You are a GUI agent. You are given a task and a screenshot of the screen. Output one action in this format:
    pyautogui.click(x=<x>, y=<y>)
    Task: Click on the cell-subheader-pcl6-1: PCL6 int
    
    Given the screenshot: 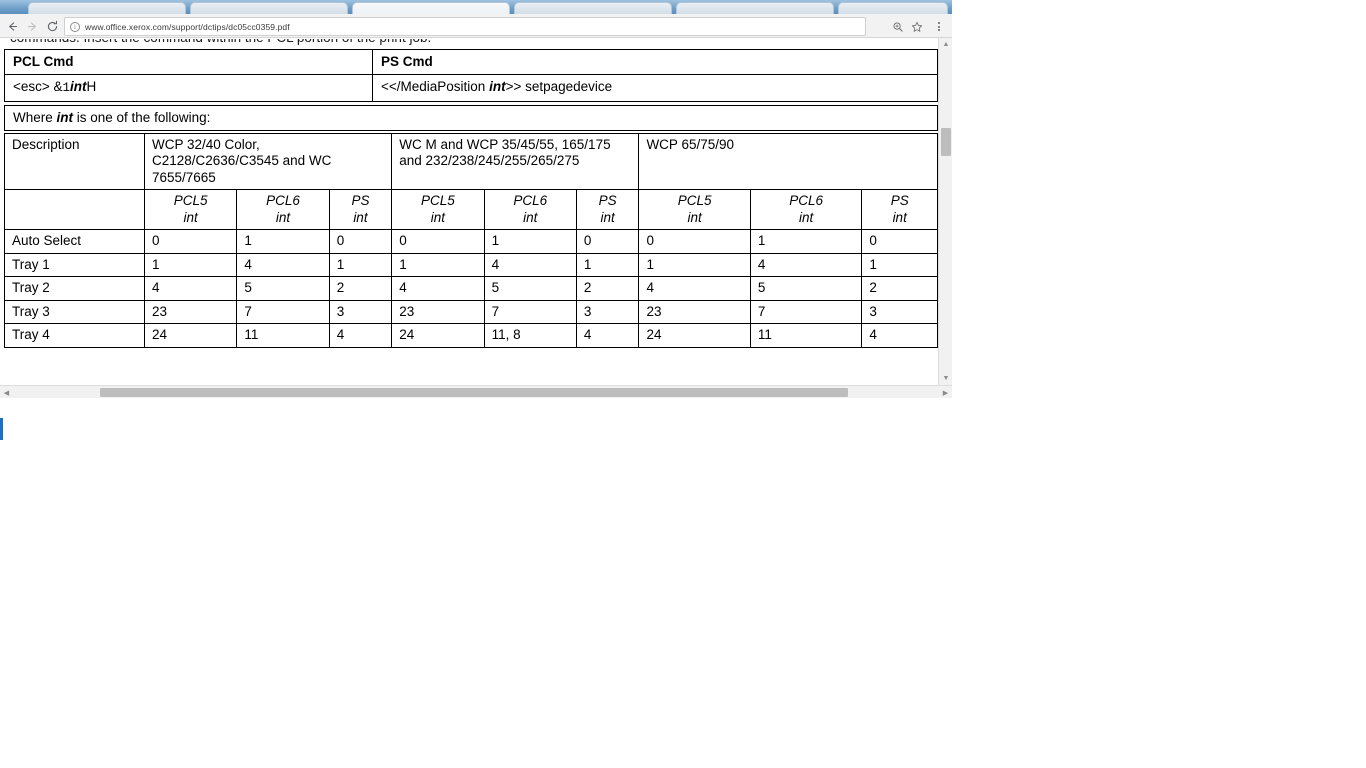 What is the action you would take?
    pyautogui.click(x=283, y=210)
    